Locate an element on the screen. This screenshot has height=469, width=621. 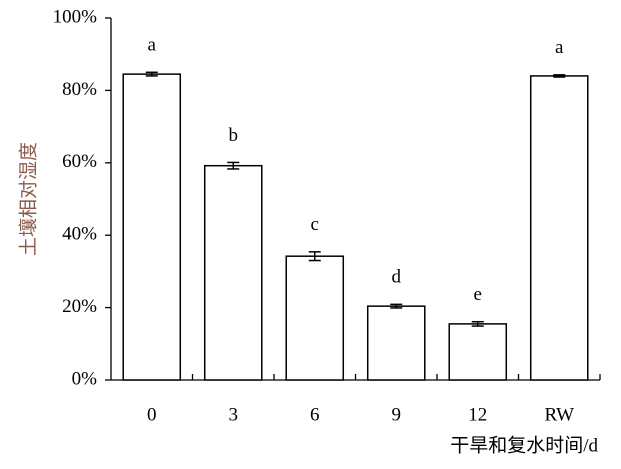
x-tick-label: RW is located at coordinates (559, 414).